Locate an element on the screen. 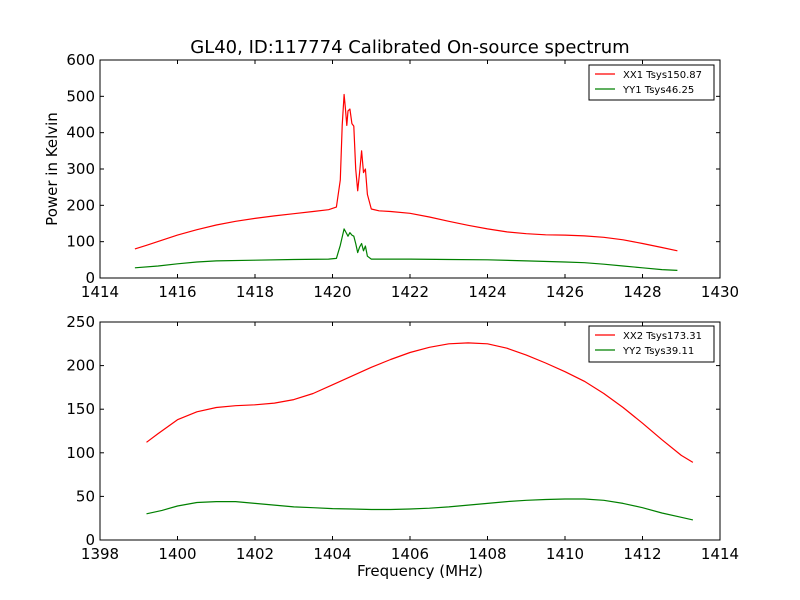 Image resolution: width=800 pixels, height=600 pixels. plot-1-y-tick-label: 0 is located at coordinates (90, 278).